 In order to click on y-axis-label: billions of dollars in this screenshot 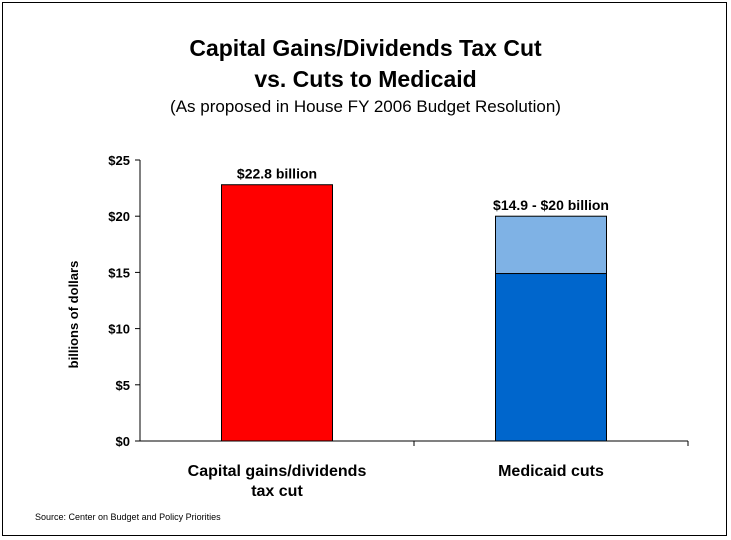, I will do `click(73, 315)`.